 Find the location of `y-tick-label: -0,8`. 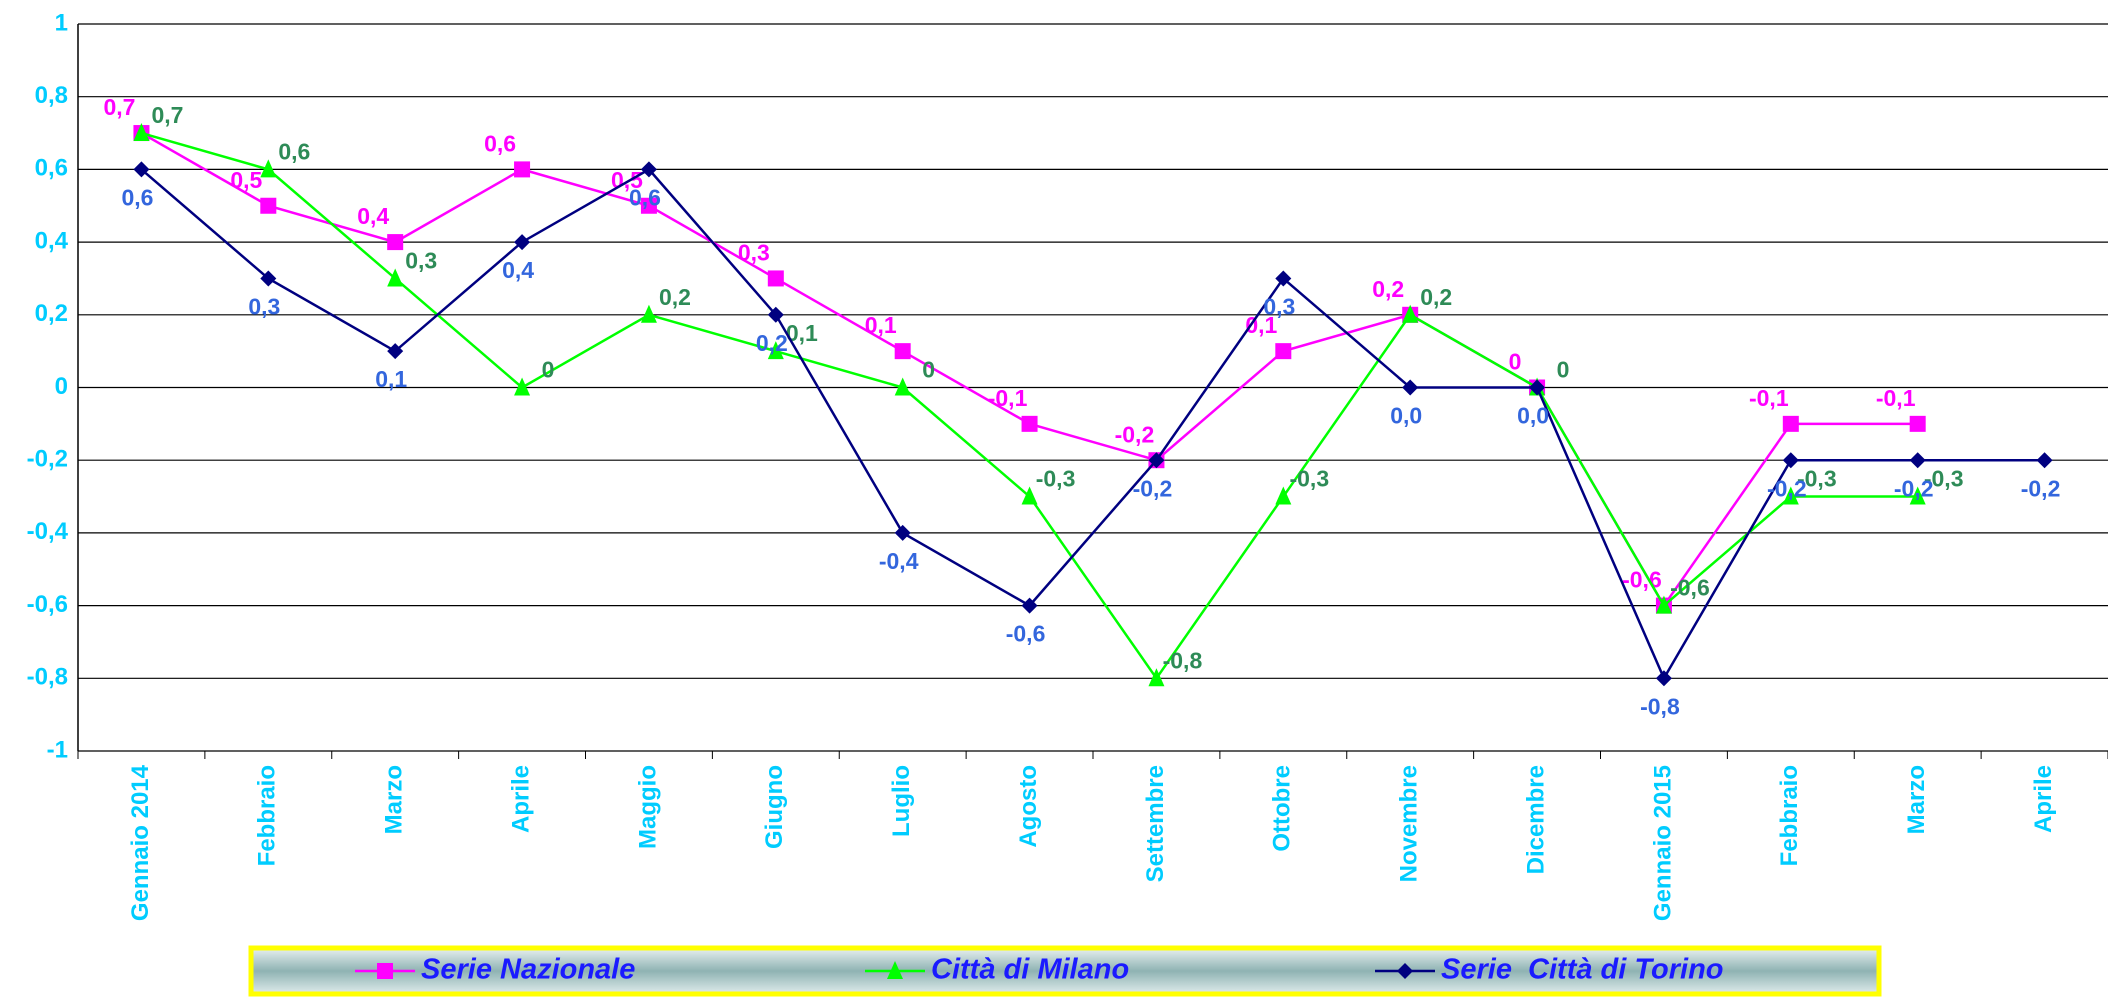

y-tick-label: -0,8 is located at coordinates (47, 677).